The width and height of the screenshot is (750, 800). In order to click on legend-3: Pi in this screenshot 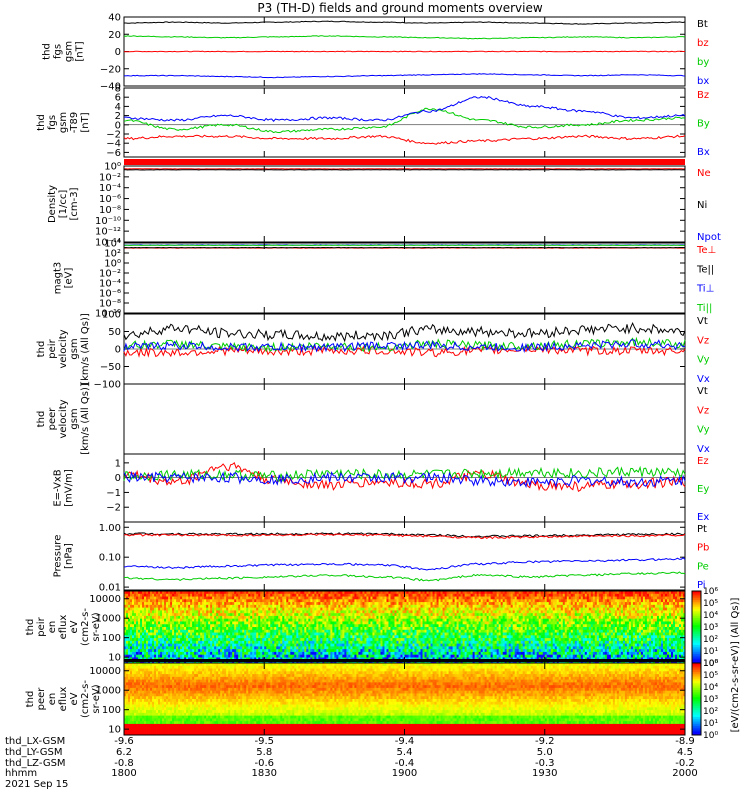, I will do `click(701, 585)`.